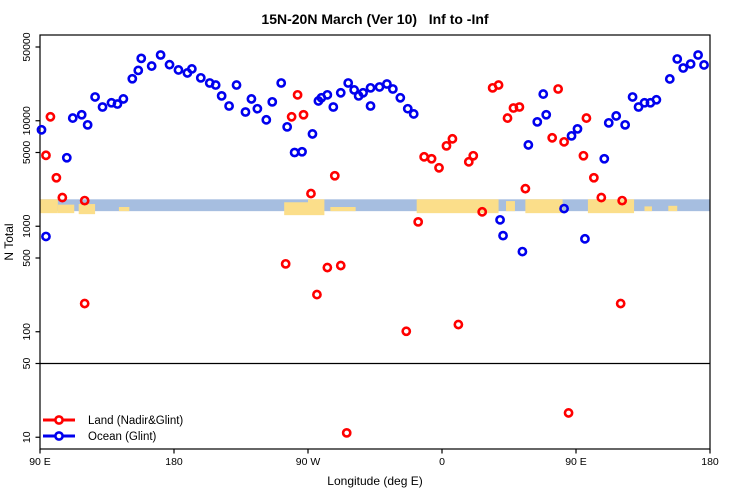 This screenshot has height=500, width=750. Describe the element at coordinates (375, 205) in the screenshot. I see `ocean-band` at that location.